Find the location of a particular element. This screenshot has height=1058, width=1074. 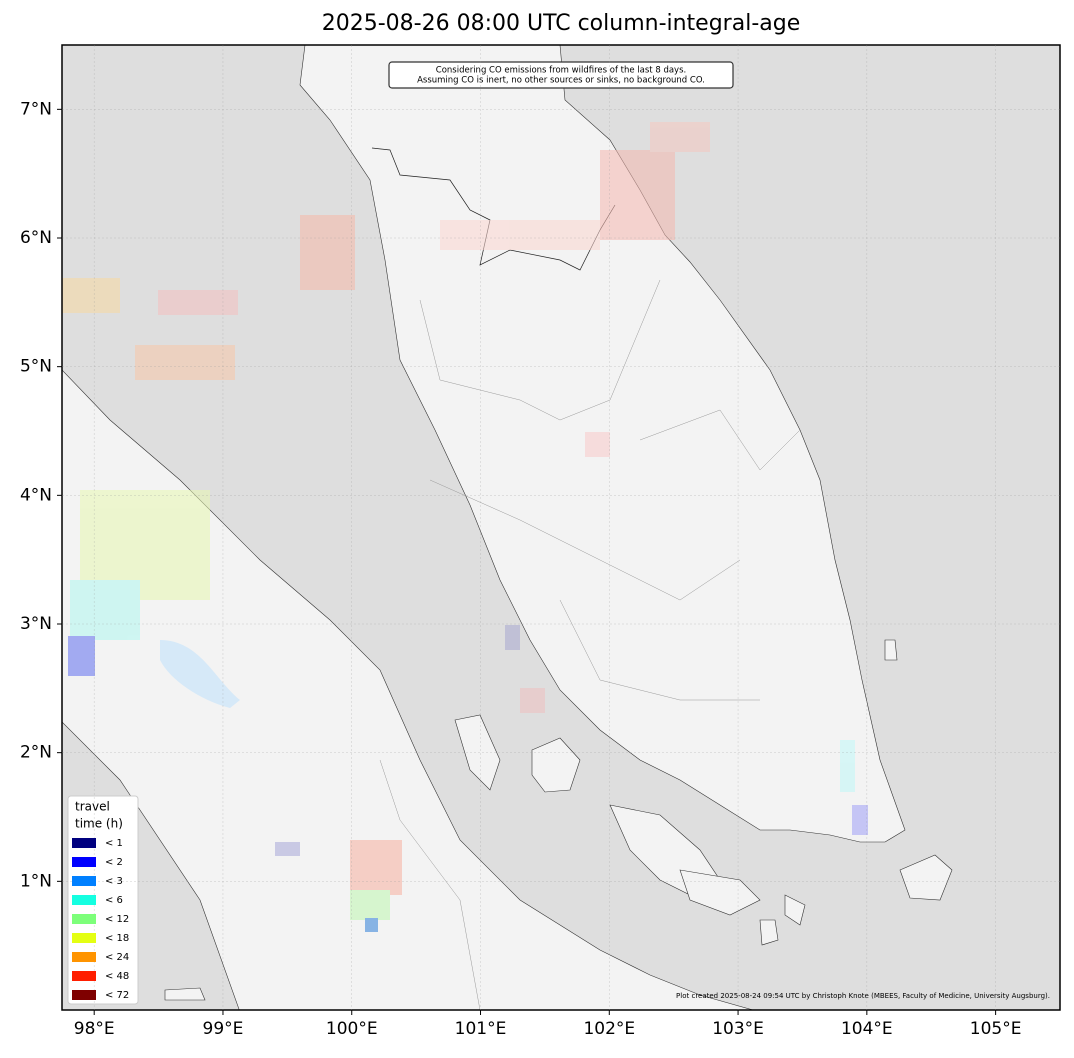

x-tick-label: 105°E is located at coordinates (996, 1029).